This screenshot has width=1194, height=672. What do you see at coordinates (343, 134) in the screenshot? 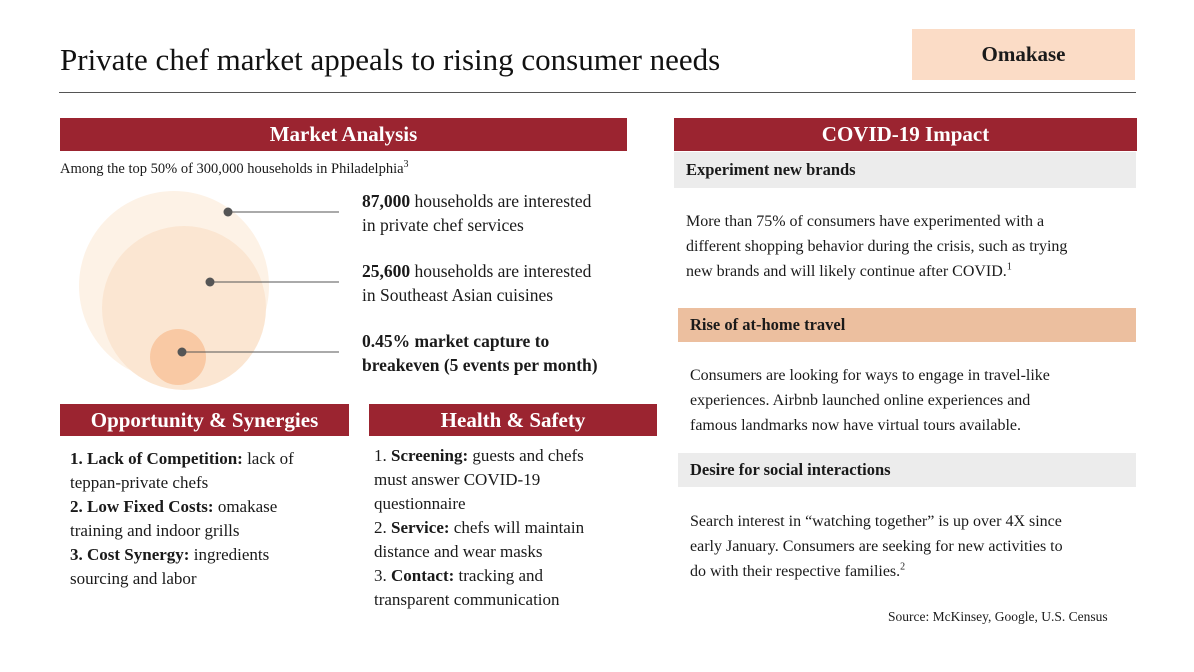
I see `market-analysis-heading: Market Analysis` at bounding box center [343, 134].